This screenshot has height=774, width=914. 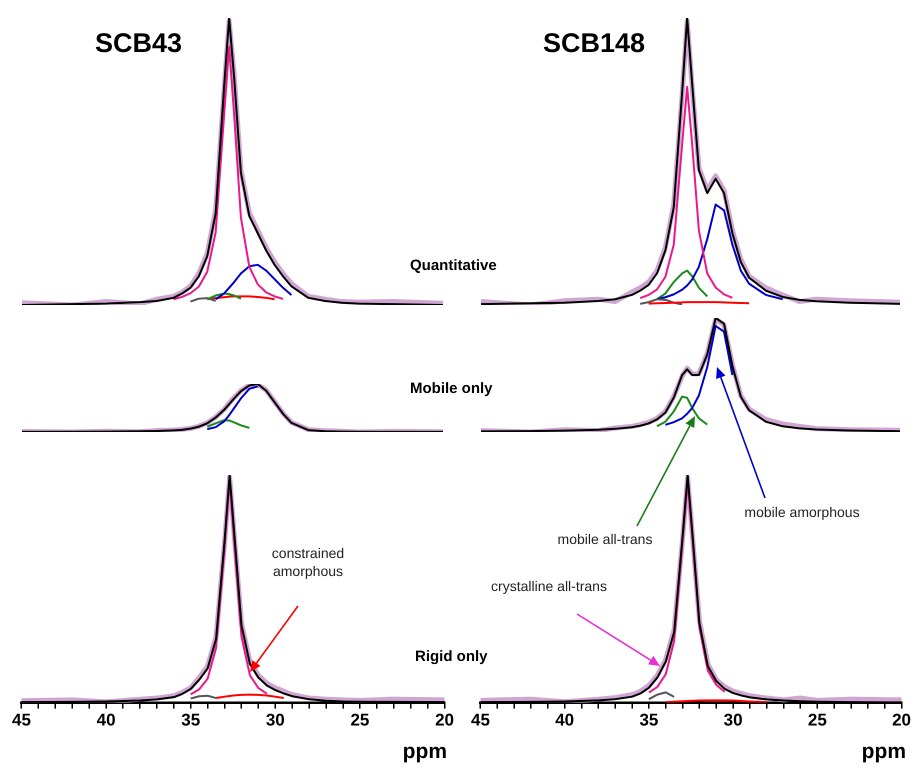 What do you see at coordinates (802, 513) in the screenshot?
I see `annotation: mobile amorphous` at bounding box center [802, 513].